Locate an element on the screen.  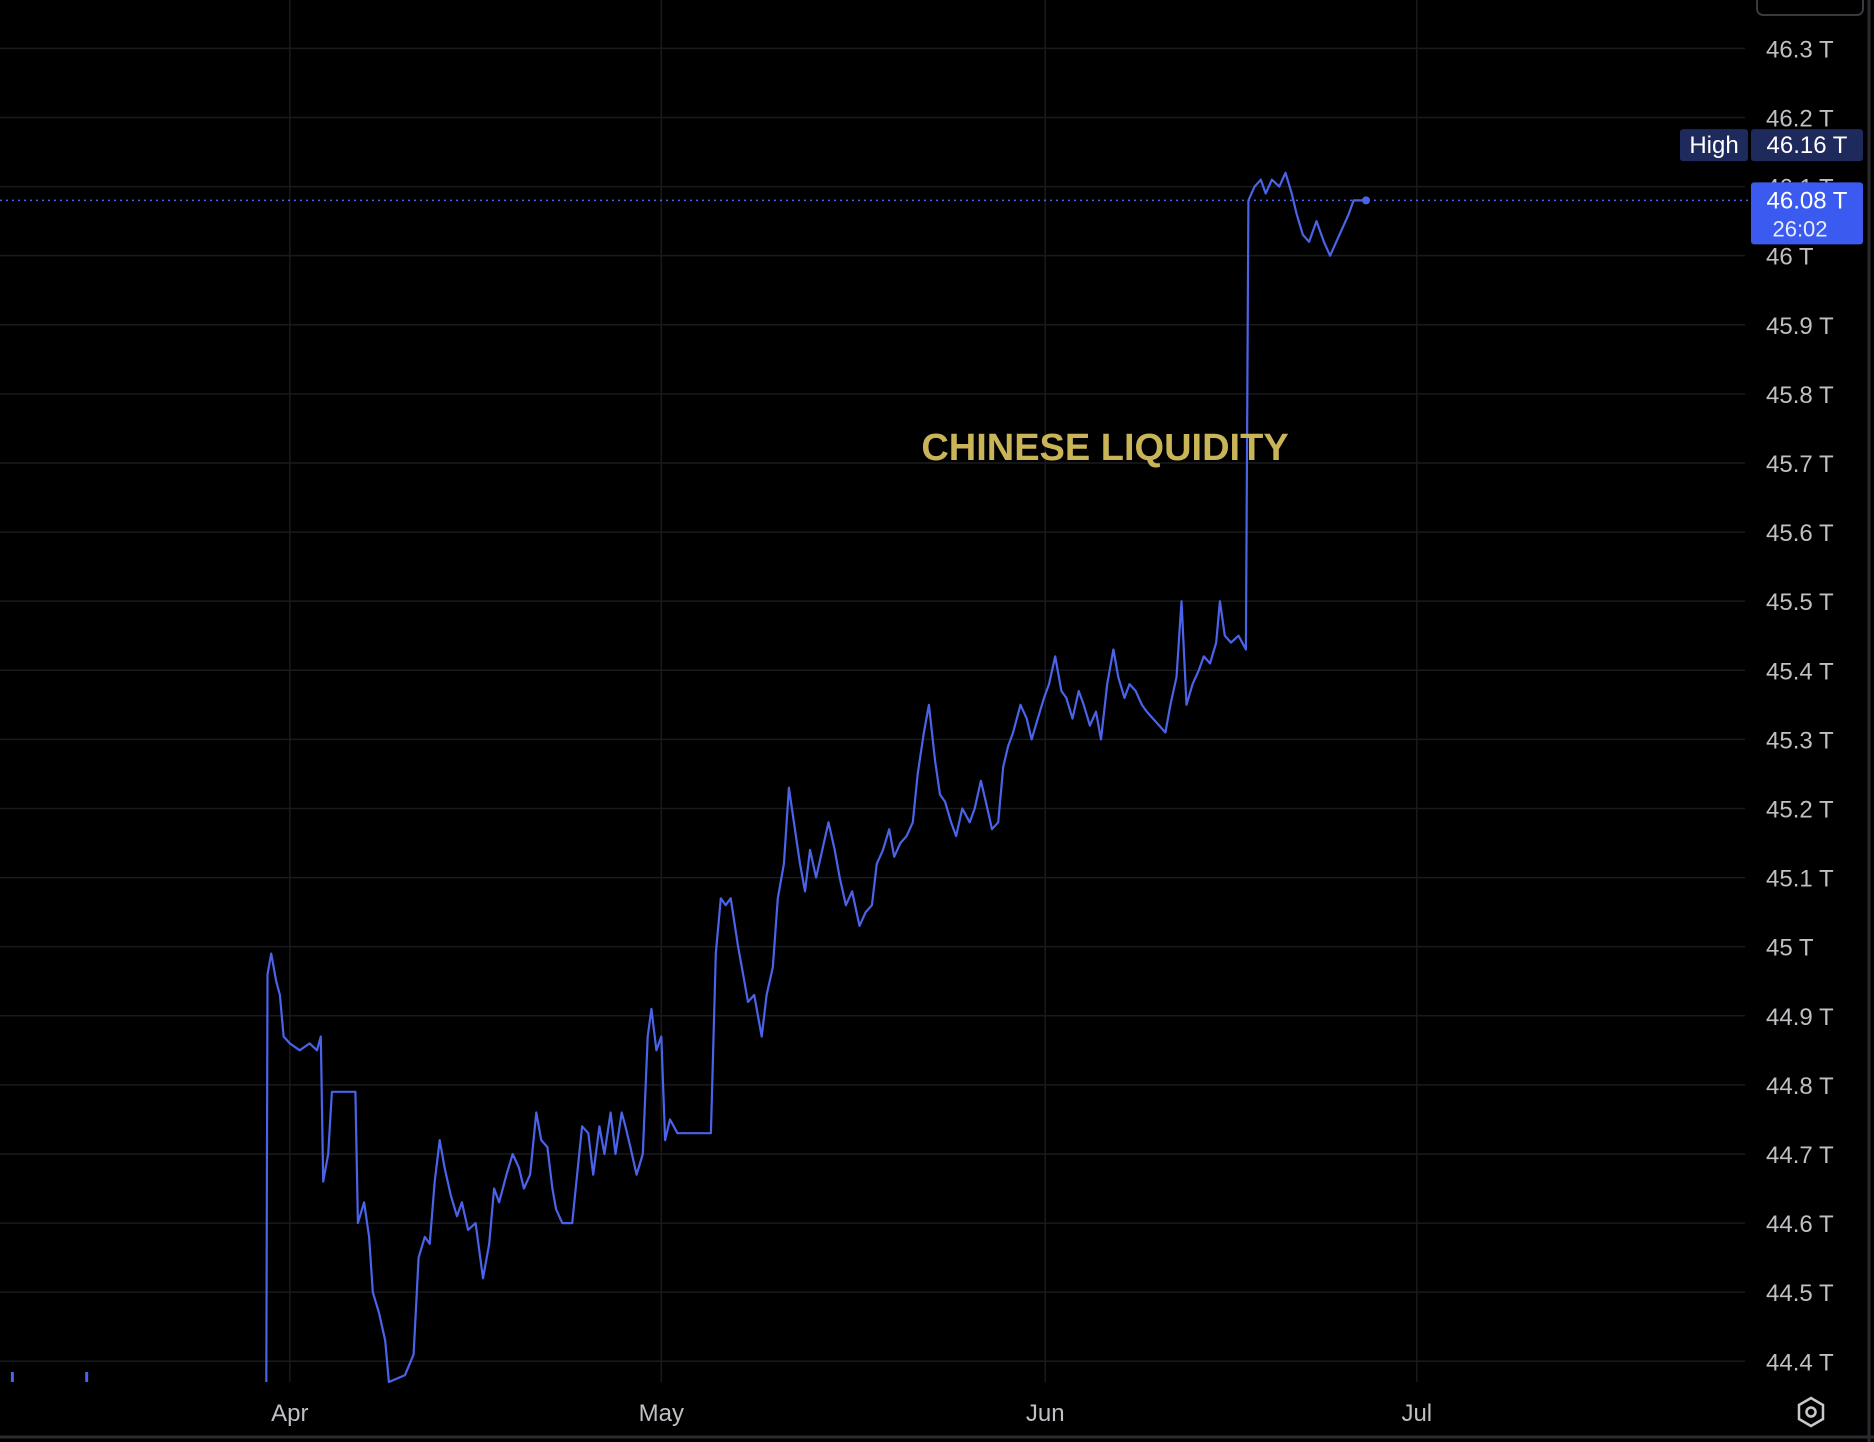
high-label-tag is located at coordinates (1714, 145).